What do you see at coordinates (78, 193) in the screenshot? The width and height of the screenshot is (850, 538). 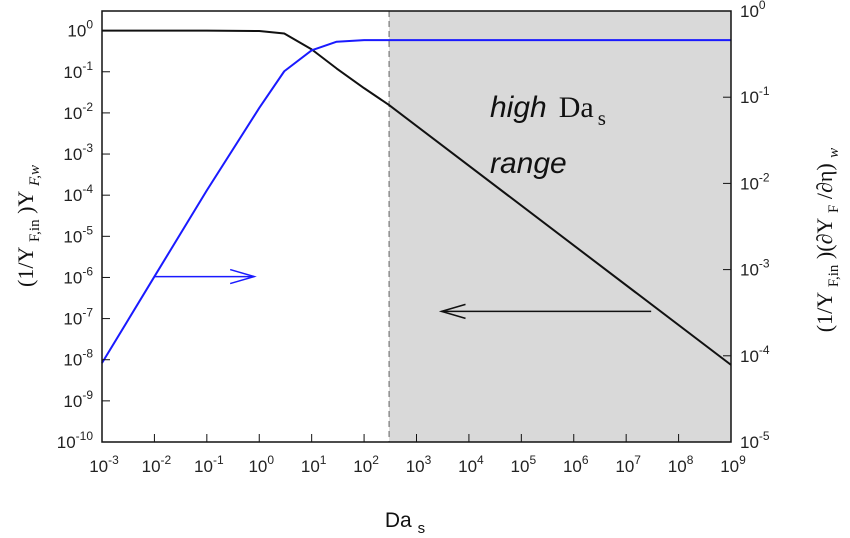 I see `y-left-tick-label: 10⁻⁴` at bounding box center [78, 193].